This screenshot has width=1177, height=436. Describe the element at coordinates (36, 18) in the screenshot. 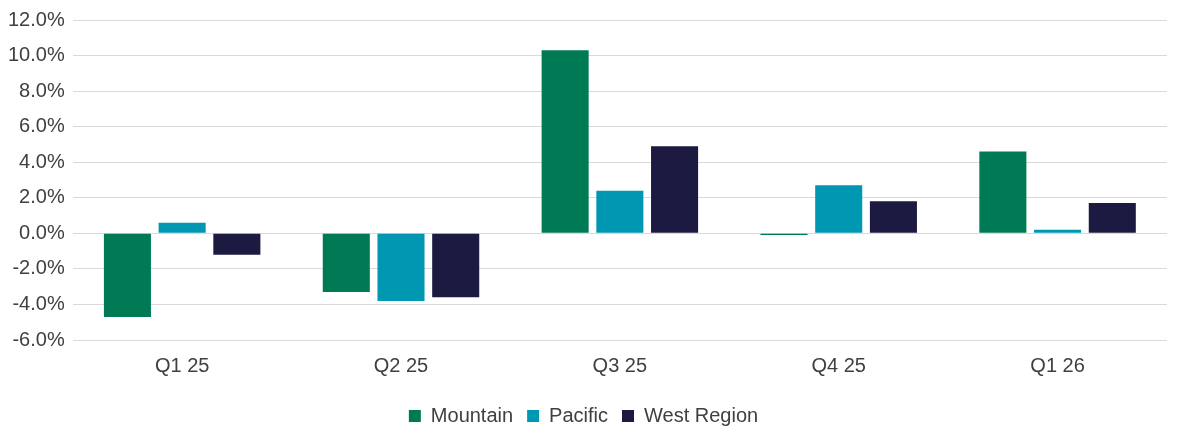

I see `y-tick-label: 12.0%` at that location.